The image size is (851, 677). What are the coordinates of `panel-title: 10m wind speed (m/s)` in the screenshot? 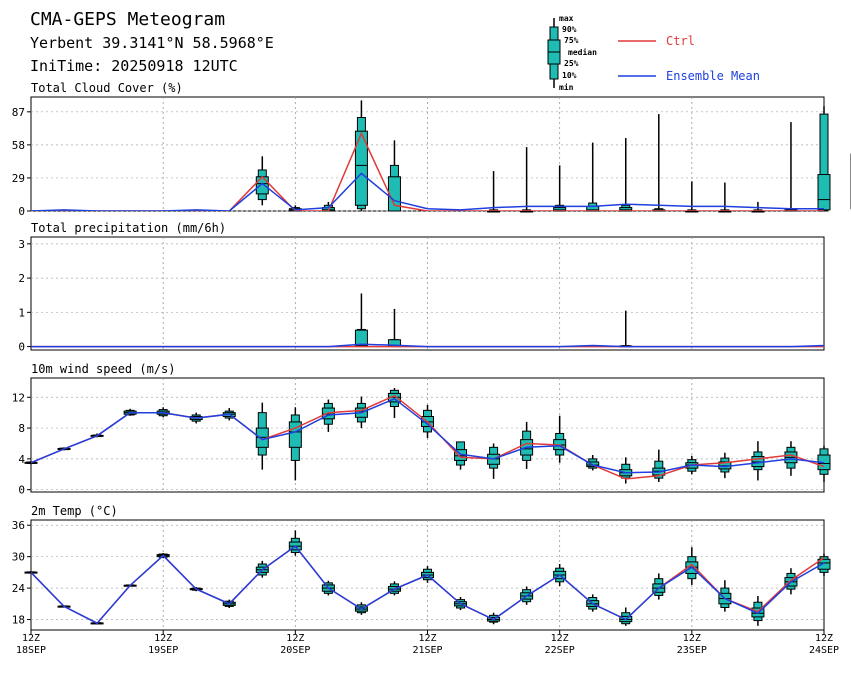 It's located at (103, 369).